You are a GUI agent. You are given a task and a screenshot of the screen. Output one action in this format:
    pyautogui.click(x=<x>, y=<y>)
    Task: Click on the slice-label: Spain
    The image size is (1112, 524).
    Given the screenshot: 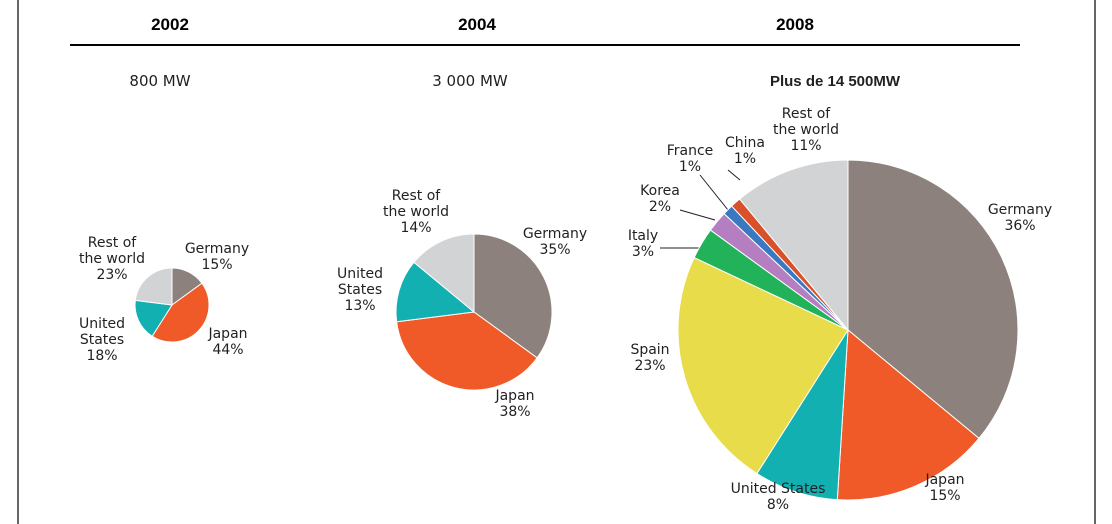 What is the action you would take?
    pyautogui.click(x=649, y=350)
    